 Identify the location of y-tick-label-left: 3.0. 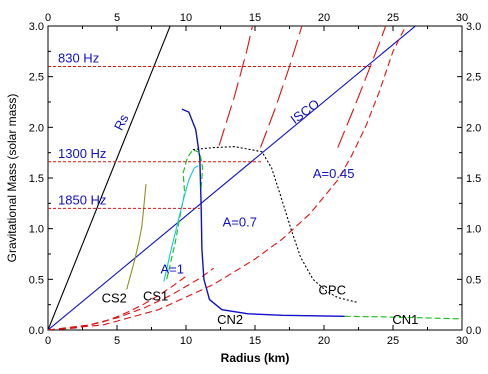
(36, 27).